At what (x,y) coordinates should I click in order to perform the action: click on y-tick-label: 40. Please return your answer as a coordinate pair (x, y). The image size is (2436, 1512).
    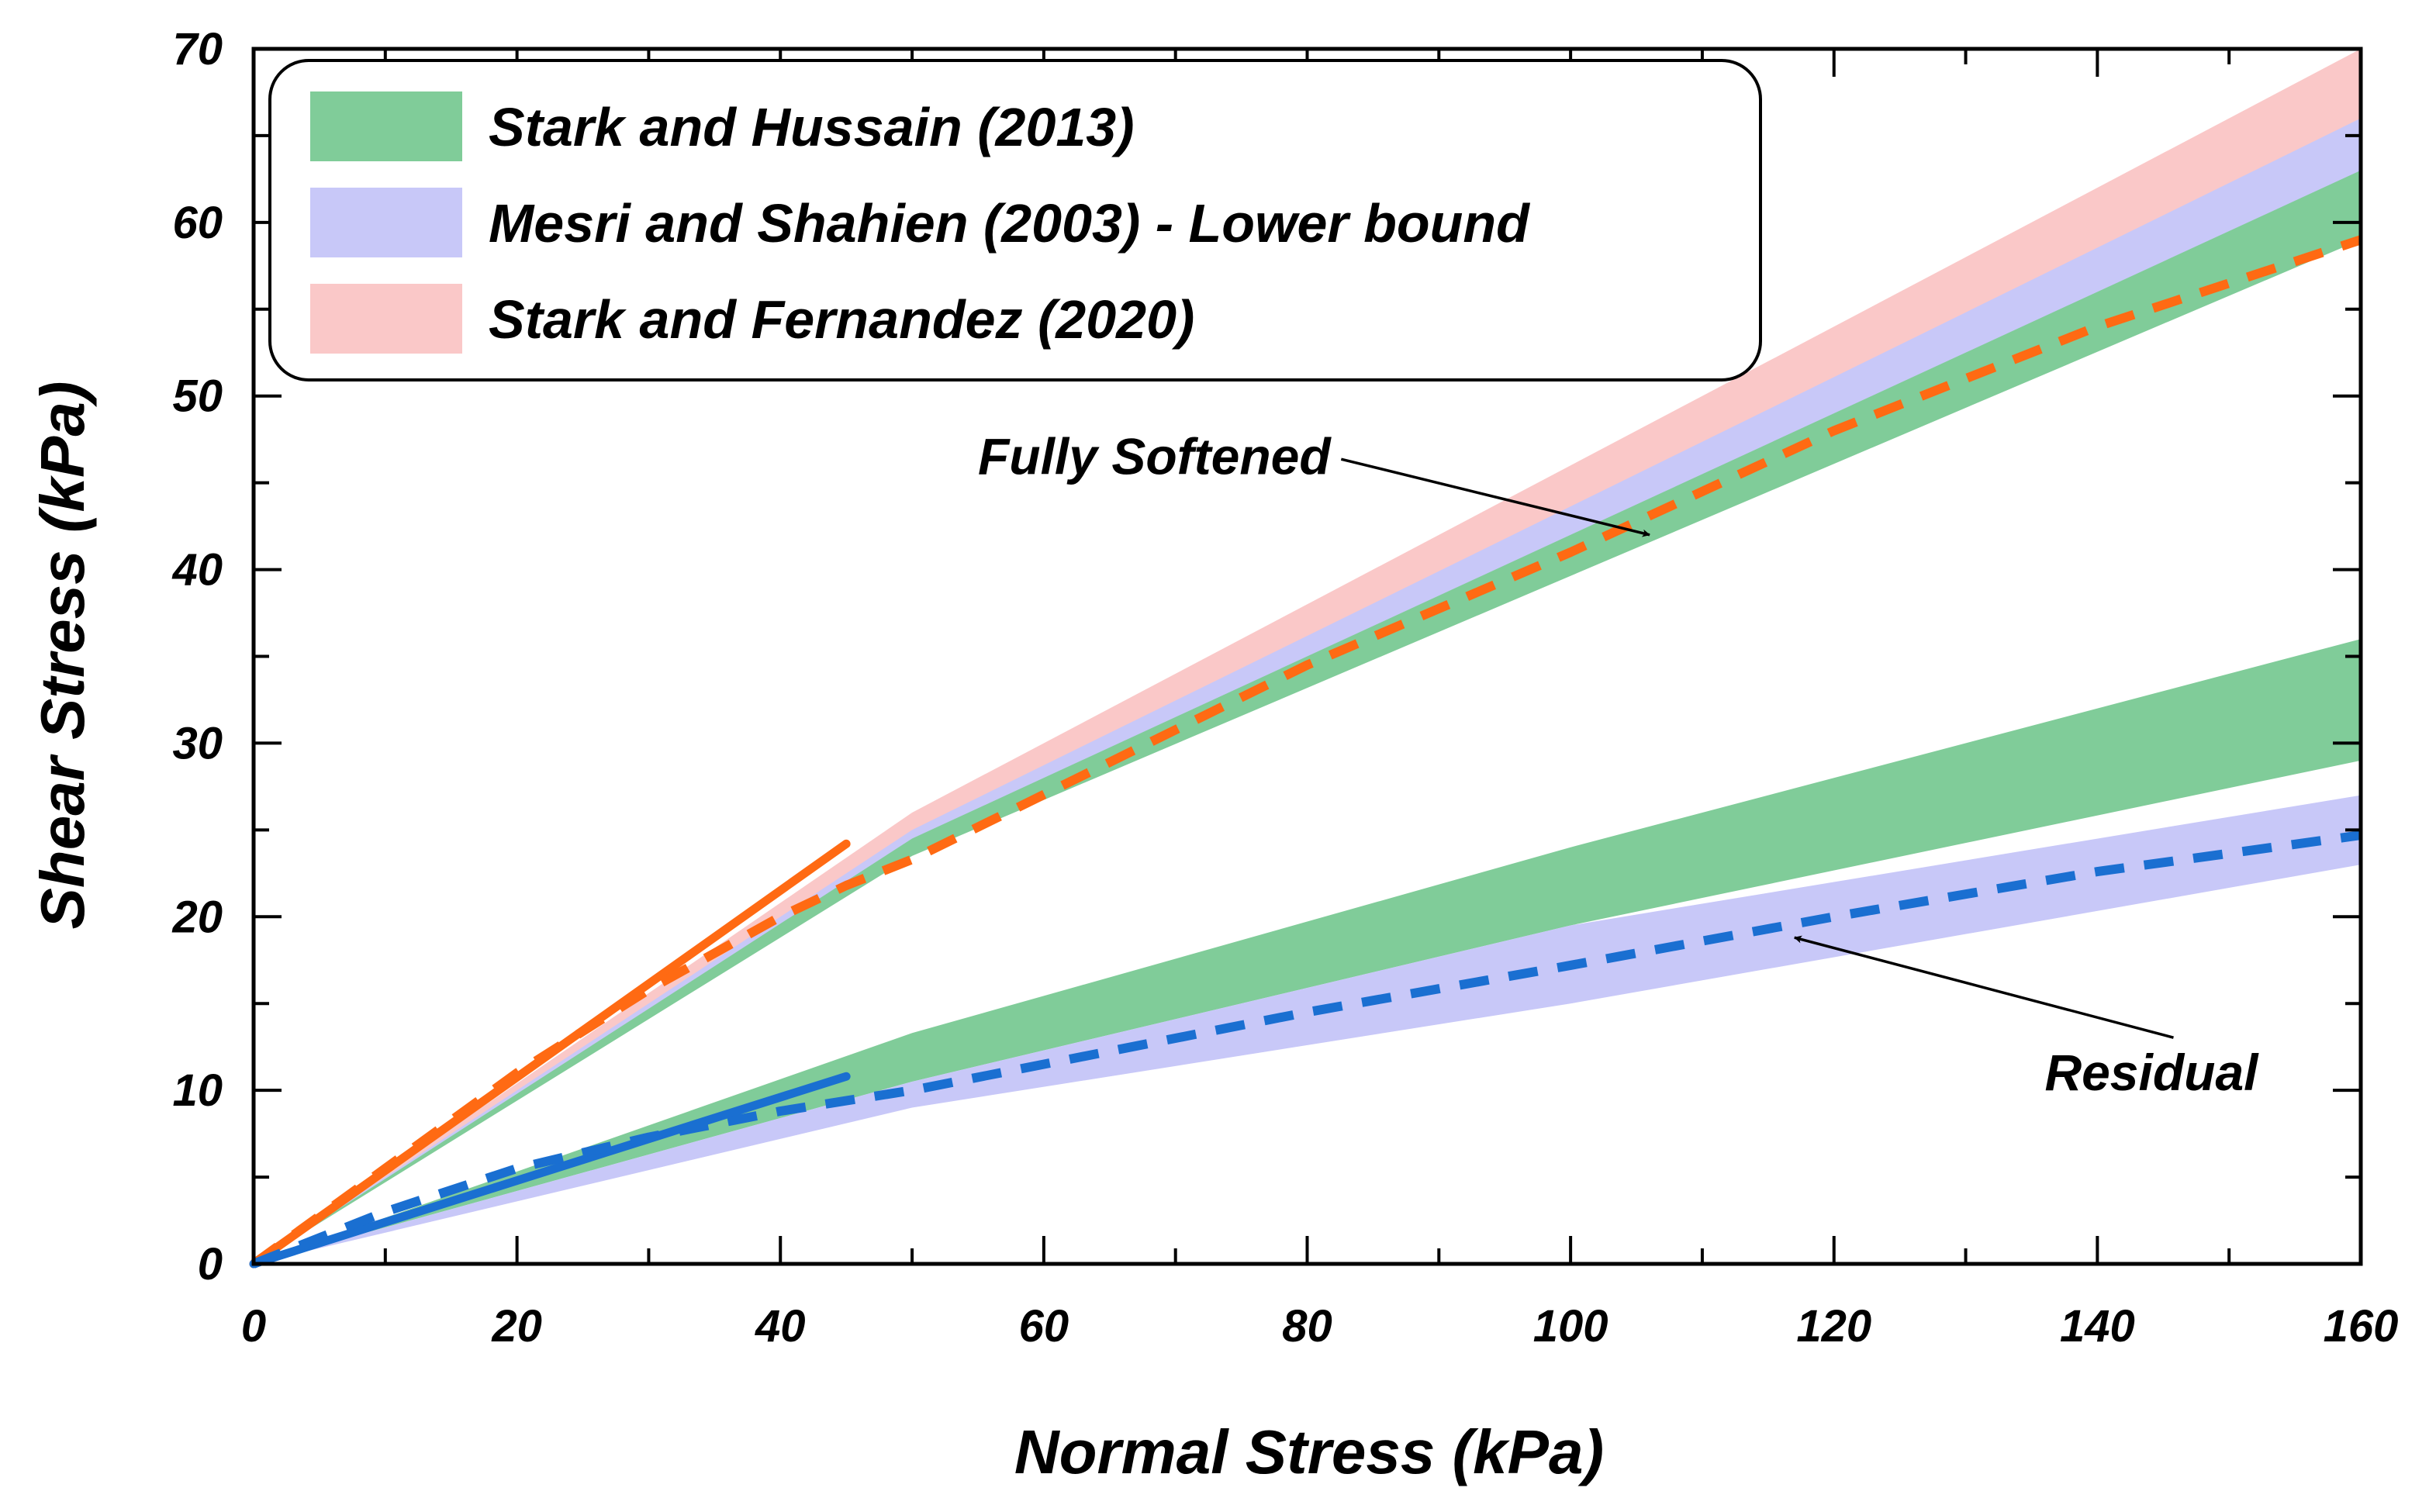
    Looking at the image, I should click on (197, 570).